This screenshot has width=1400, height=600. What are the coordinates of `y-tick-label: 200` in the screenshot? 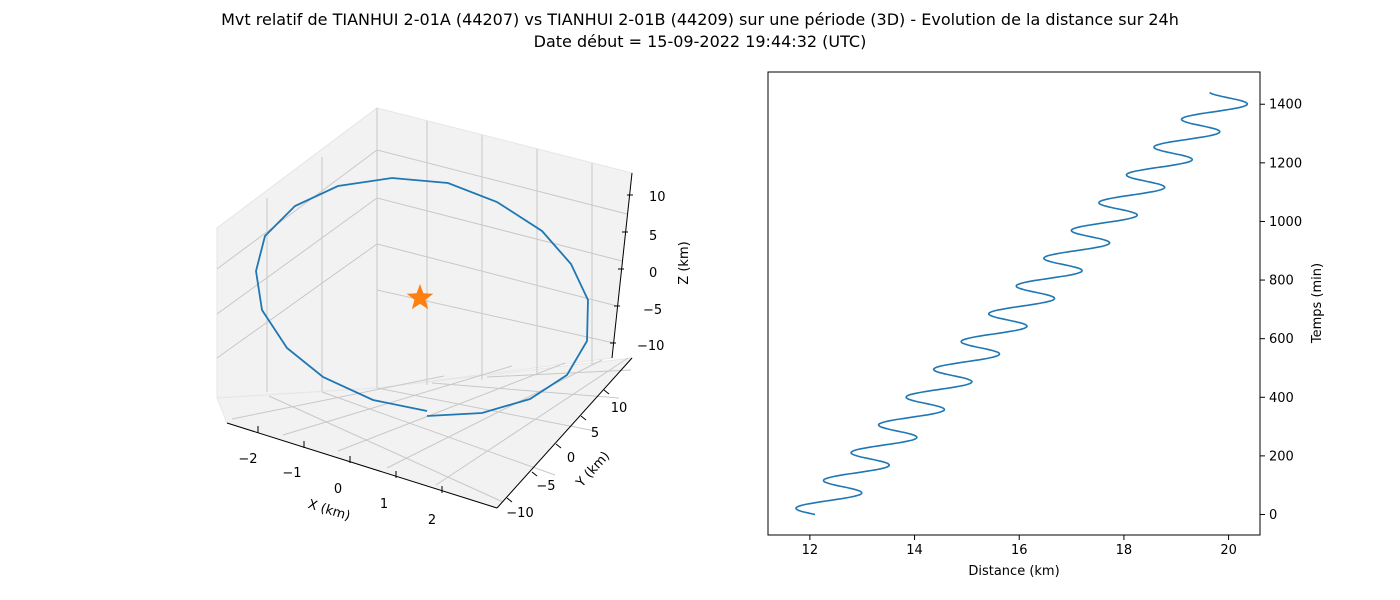 It's located at (1281, 456).